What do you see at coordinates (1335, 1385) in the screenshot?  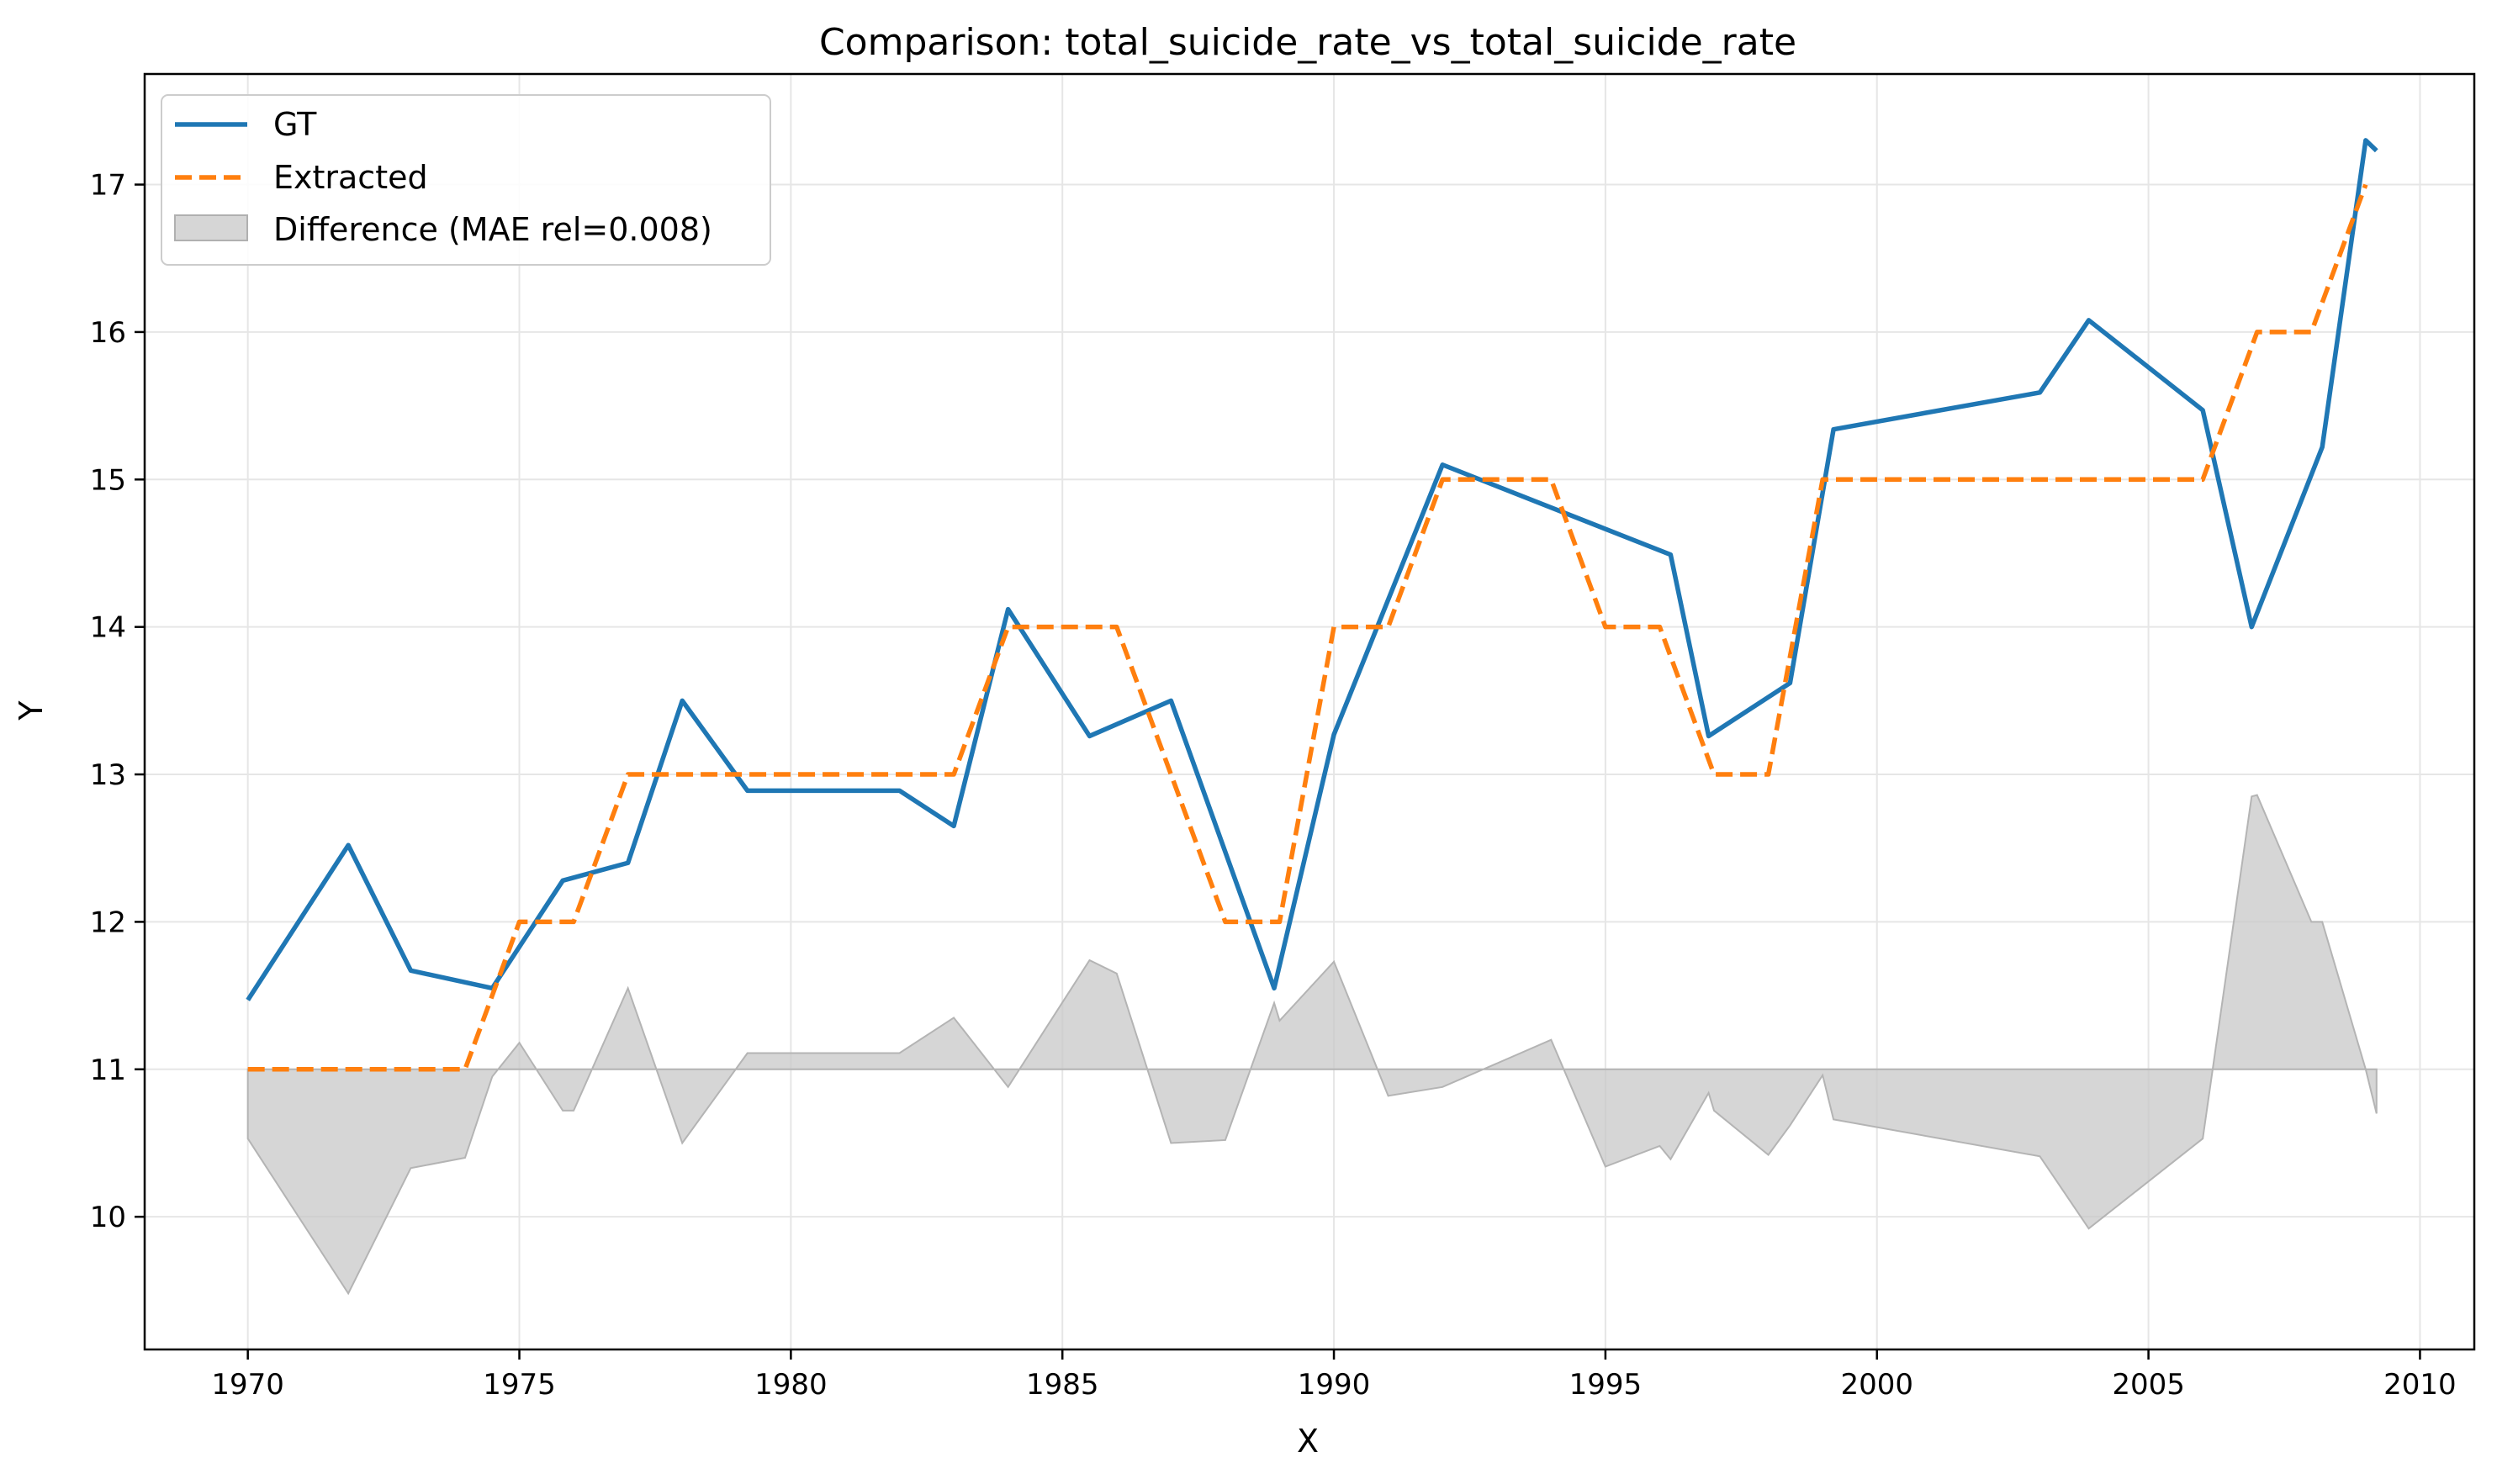 I see `x-tick-label: 1990` at bounding box center [1335, 1385].